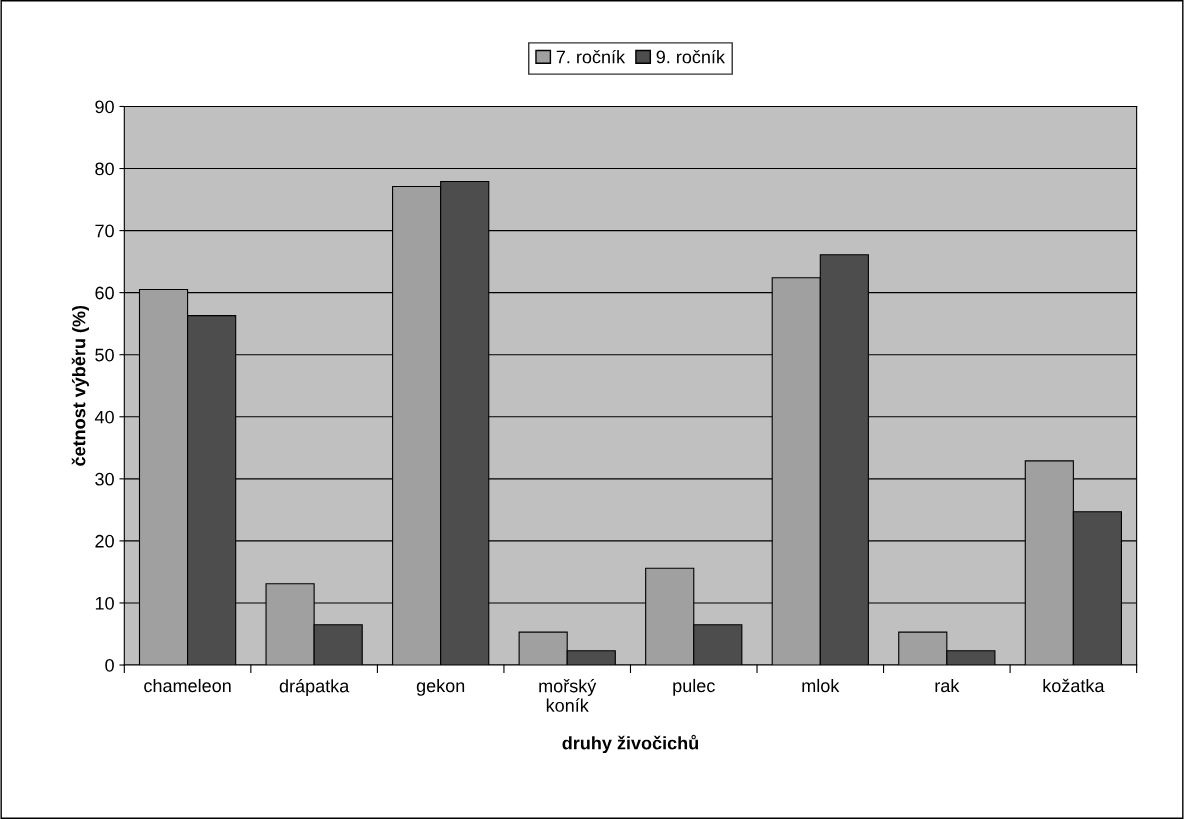 The height and width of the screenshot is (819, 1184). Describe the element at coordinates (104, 355) in the screenshot. I see `y-tick-label: 50` at that location.